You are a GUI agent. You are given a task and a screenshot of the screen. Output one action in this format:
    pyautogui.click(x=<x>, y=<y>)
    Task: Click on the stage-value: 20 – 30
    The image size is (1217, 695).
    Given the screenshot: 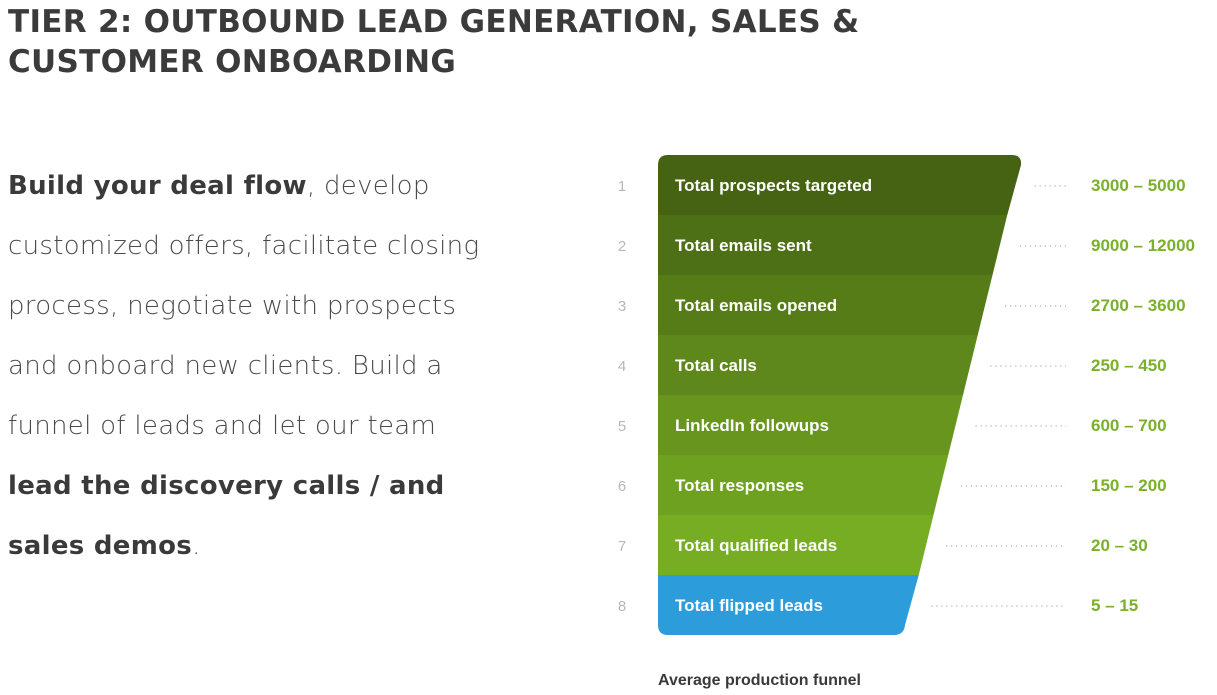 What is the action you would take?
    pyautogui.click(x=1119, y=545)
    